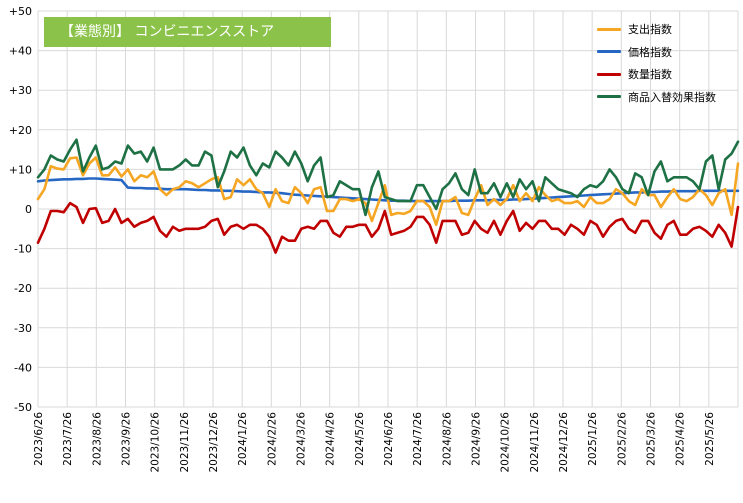  What do you see at coordinates (477, 439) in the screenshot?
I see `x-tick-label: 2024/9/26` at bounding box center [477, 439].